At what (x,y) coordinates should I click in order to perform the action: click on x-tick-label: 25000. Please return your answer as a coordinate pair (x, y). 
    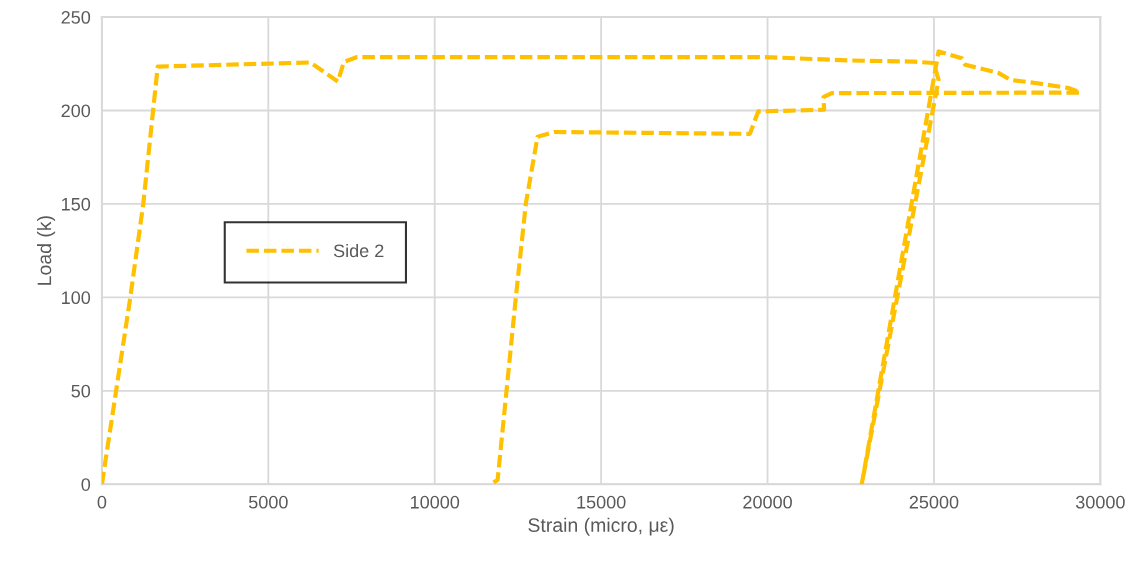
    Looking at the image, I should click on (934, 502).